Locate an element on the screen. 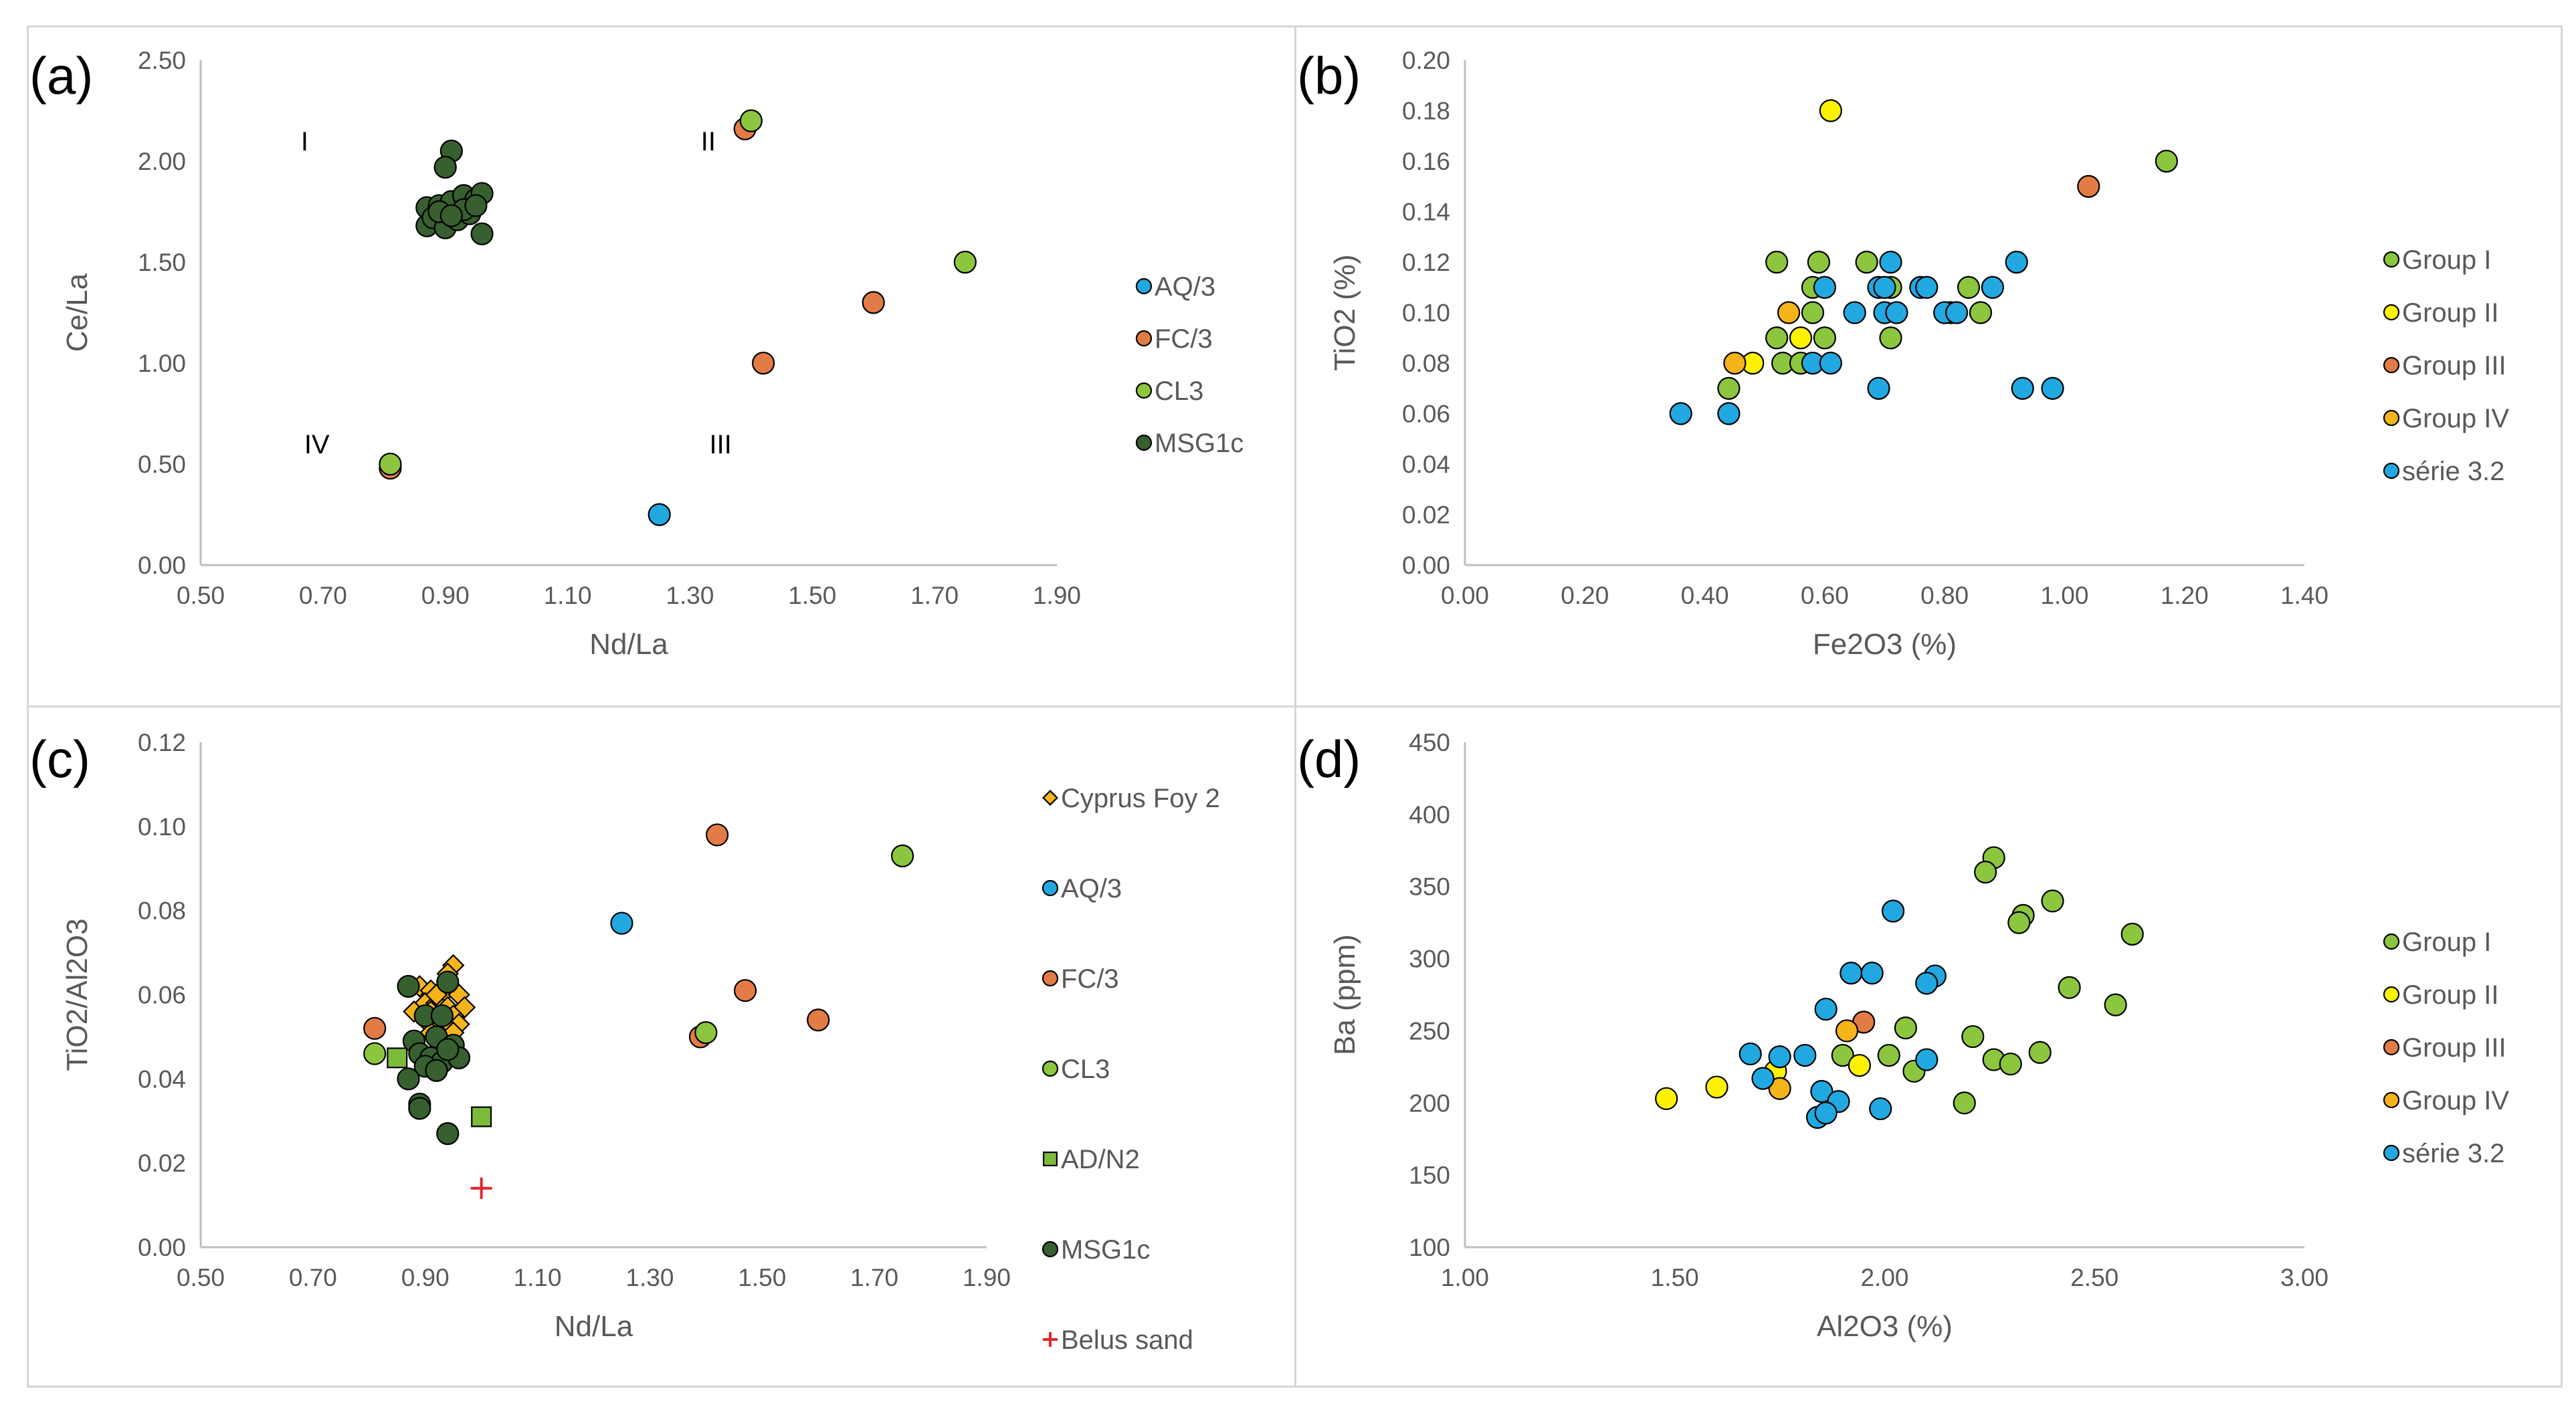 Image resolution: width=2576 pixels, height=1401 pixels. x-tick-label: 2.00 is located at coordinates (1884, 1277).